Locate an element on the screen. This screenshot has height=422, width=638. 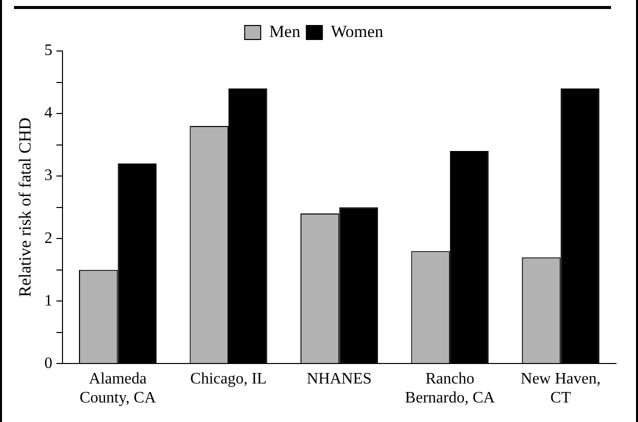
x-tick-label: New Haven, CT is located at coordinates (560, 388).